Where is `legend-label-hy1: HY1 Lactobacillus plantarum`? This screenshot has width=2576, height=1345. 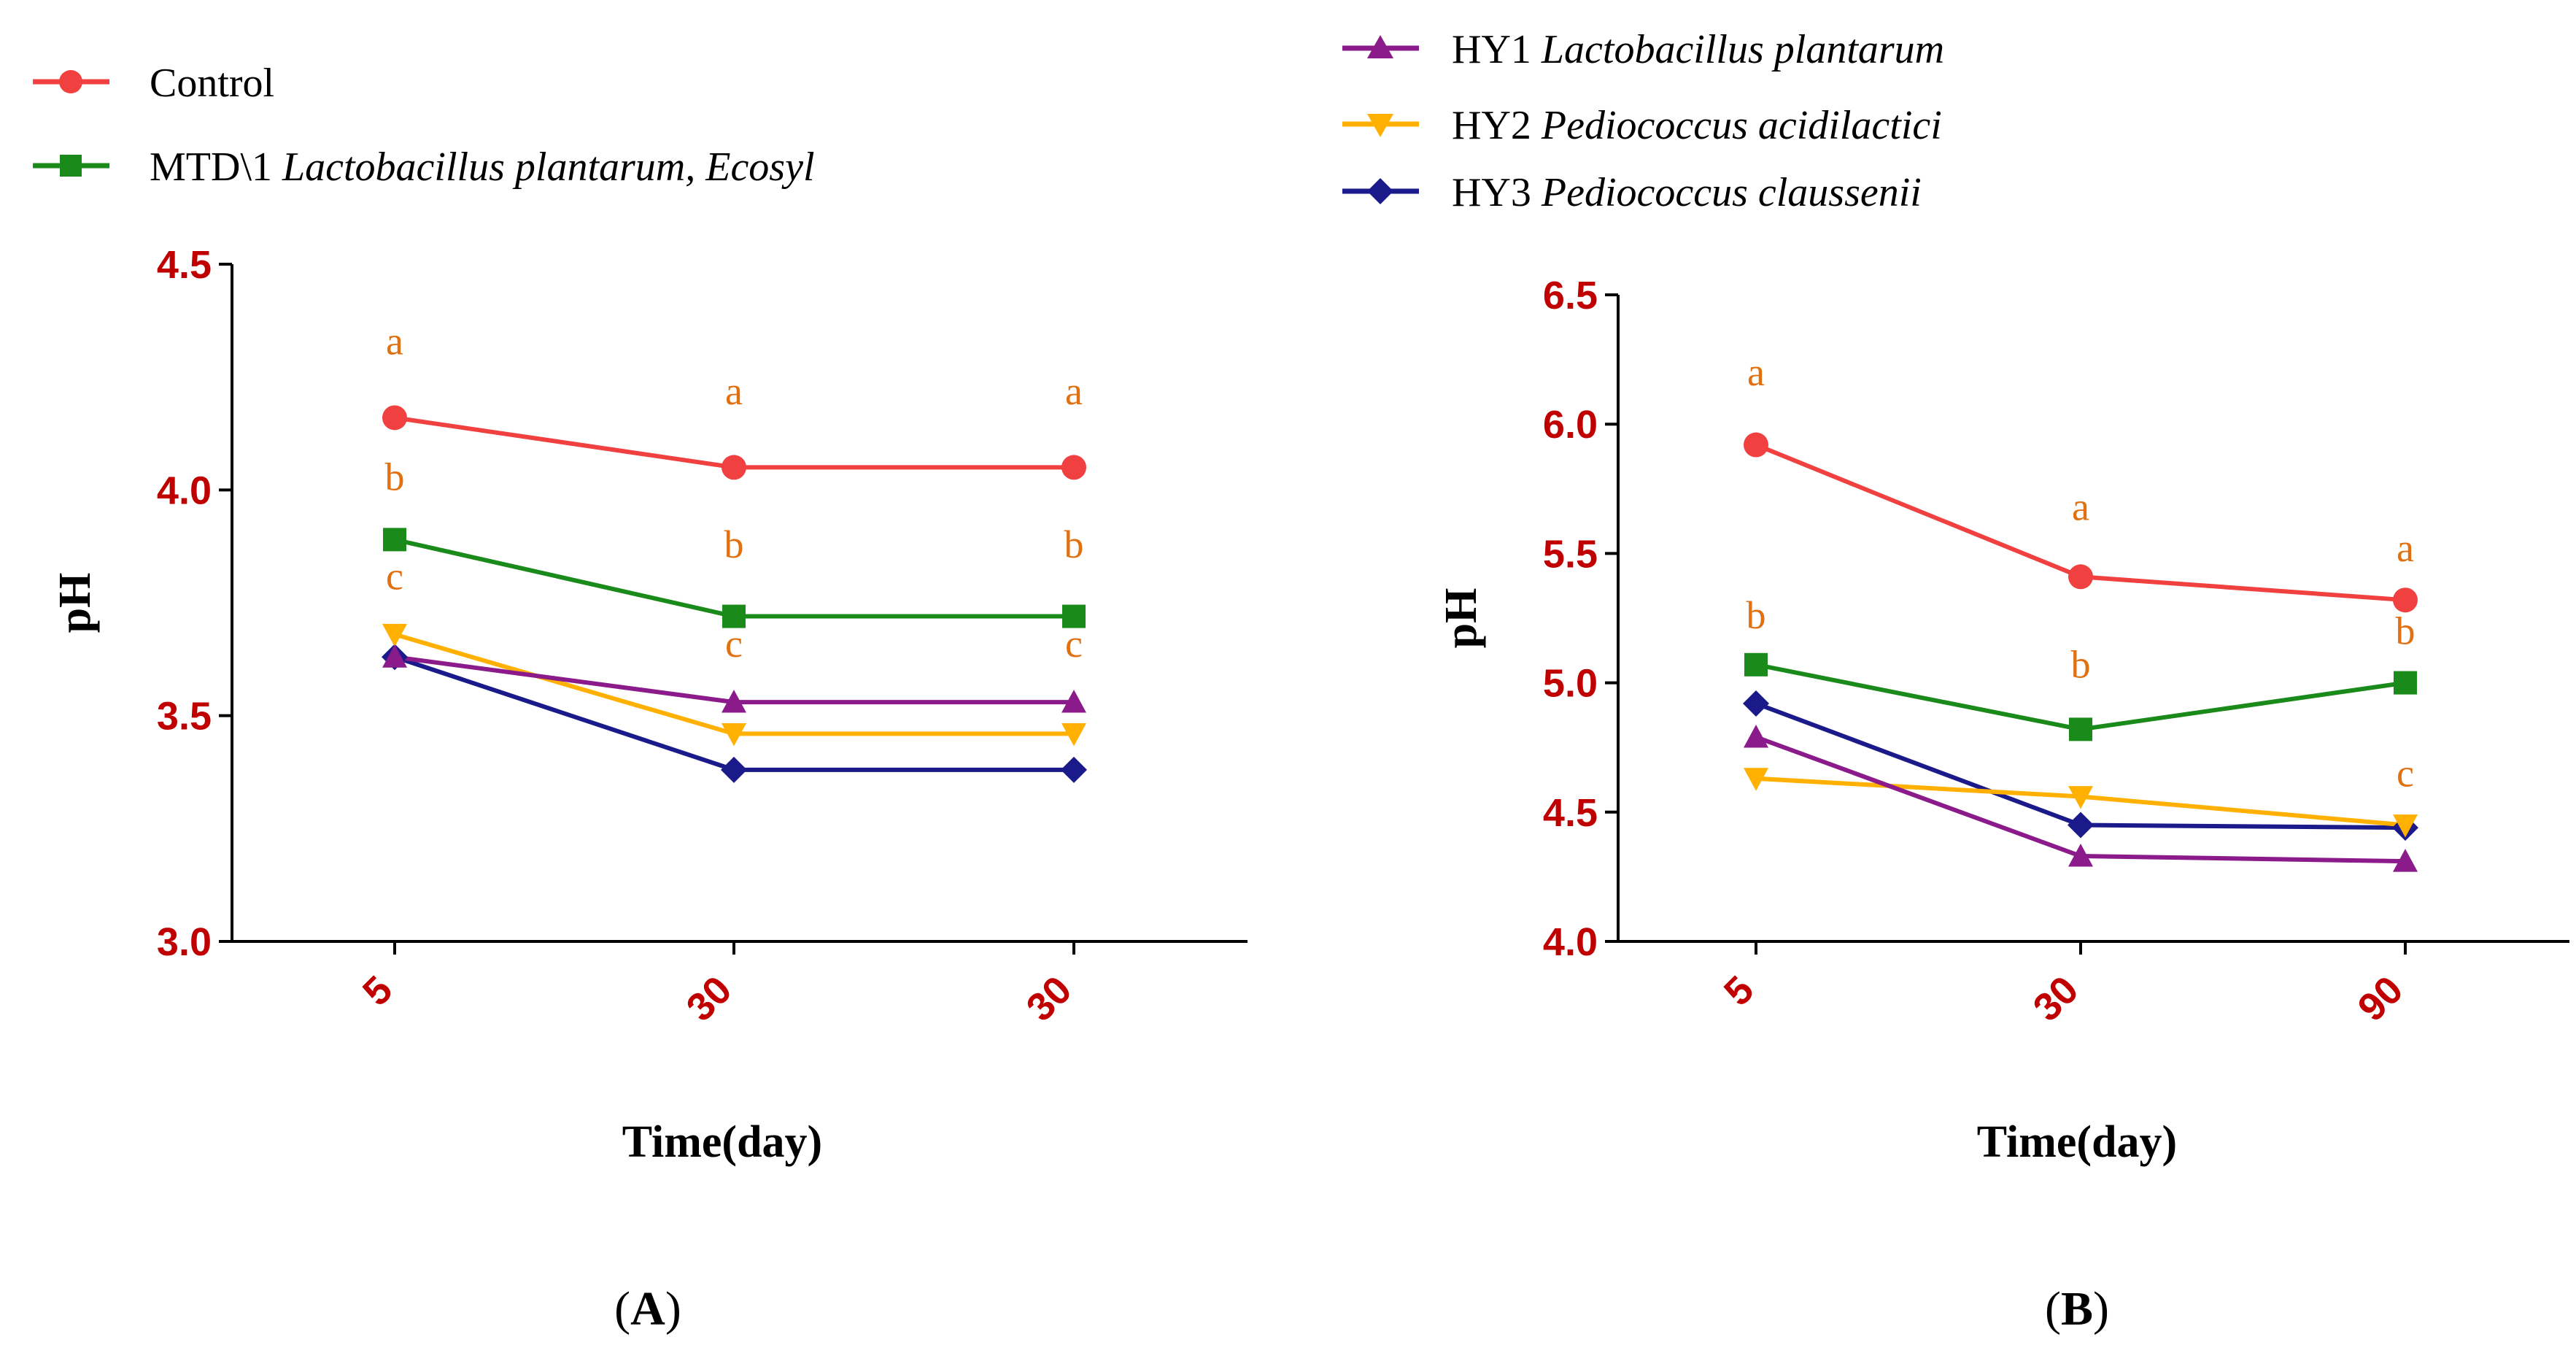 legend-label-hy1: HY1 Lactobacillus plantarum is located at coordinates (1698, 49).